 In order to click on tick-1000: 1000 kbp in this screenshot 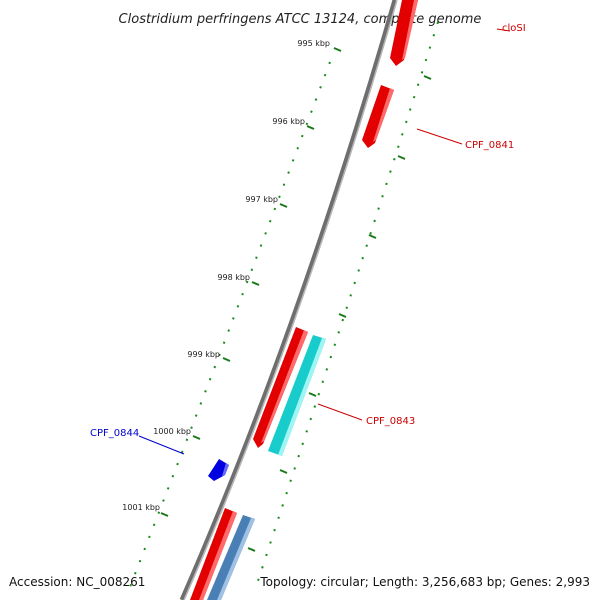, I will do `click(177, 433)`.